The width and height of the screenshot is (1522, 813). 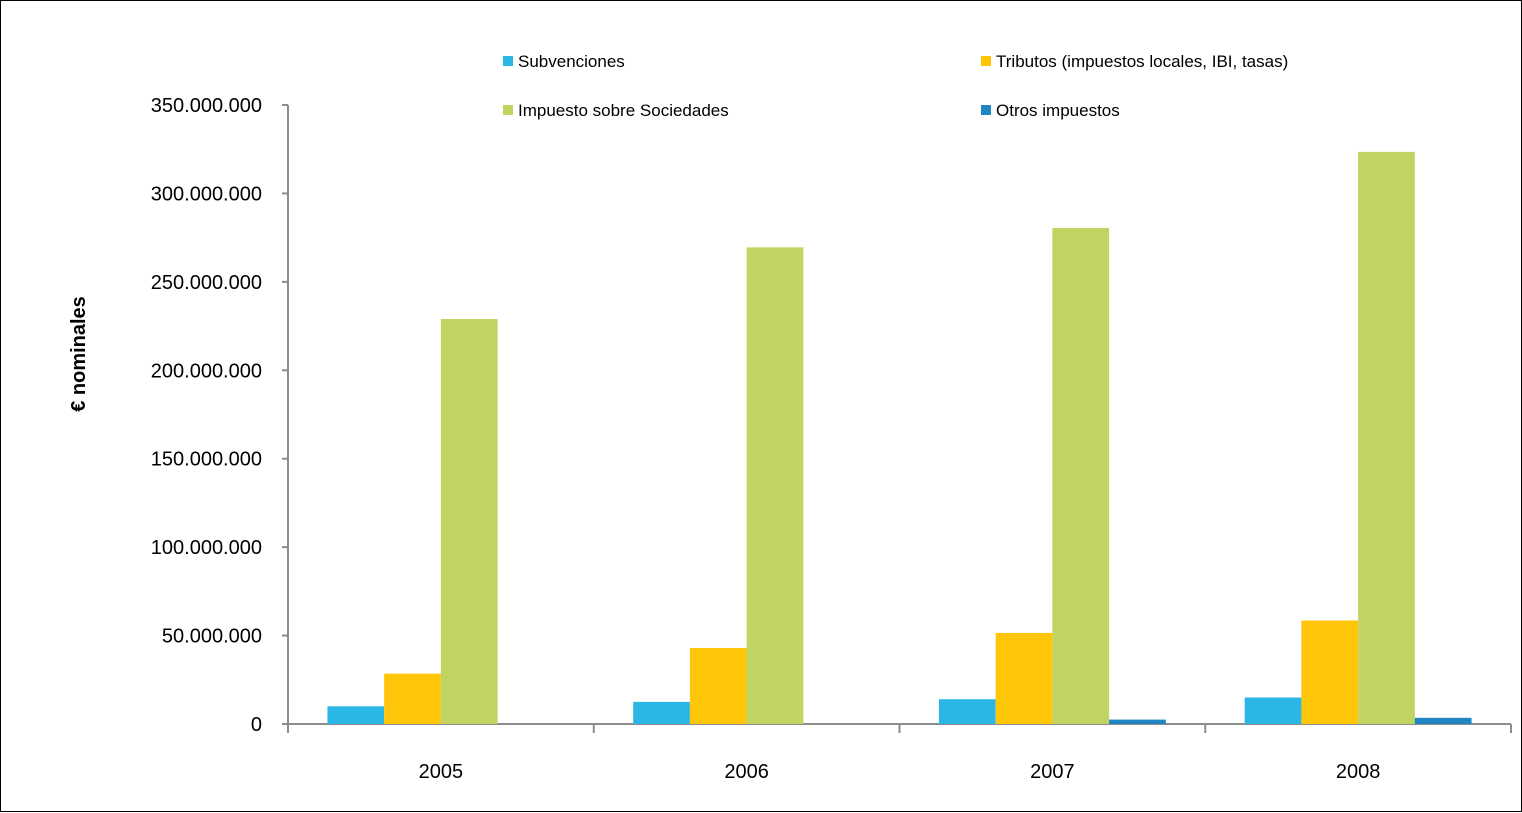 What do you see at coordinates (206, 548) in the screenshot?
I see `y-tick-label: 100.000.000` at bounding box center [206, 548].